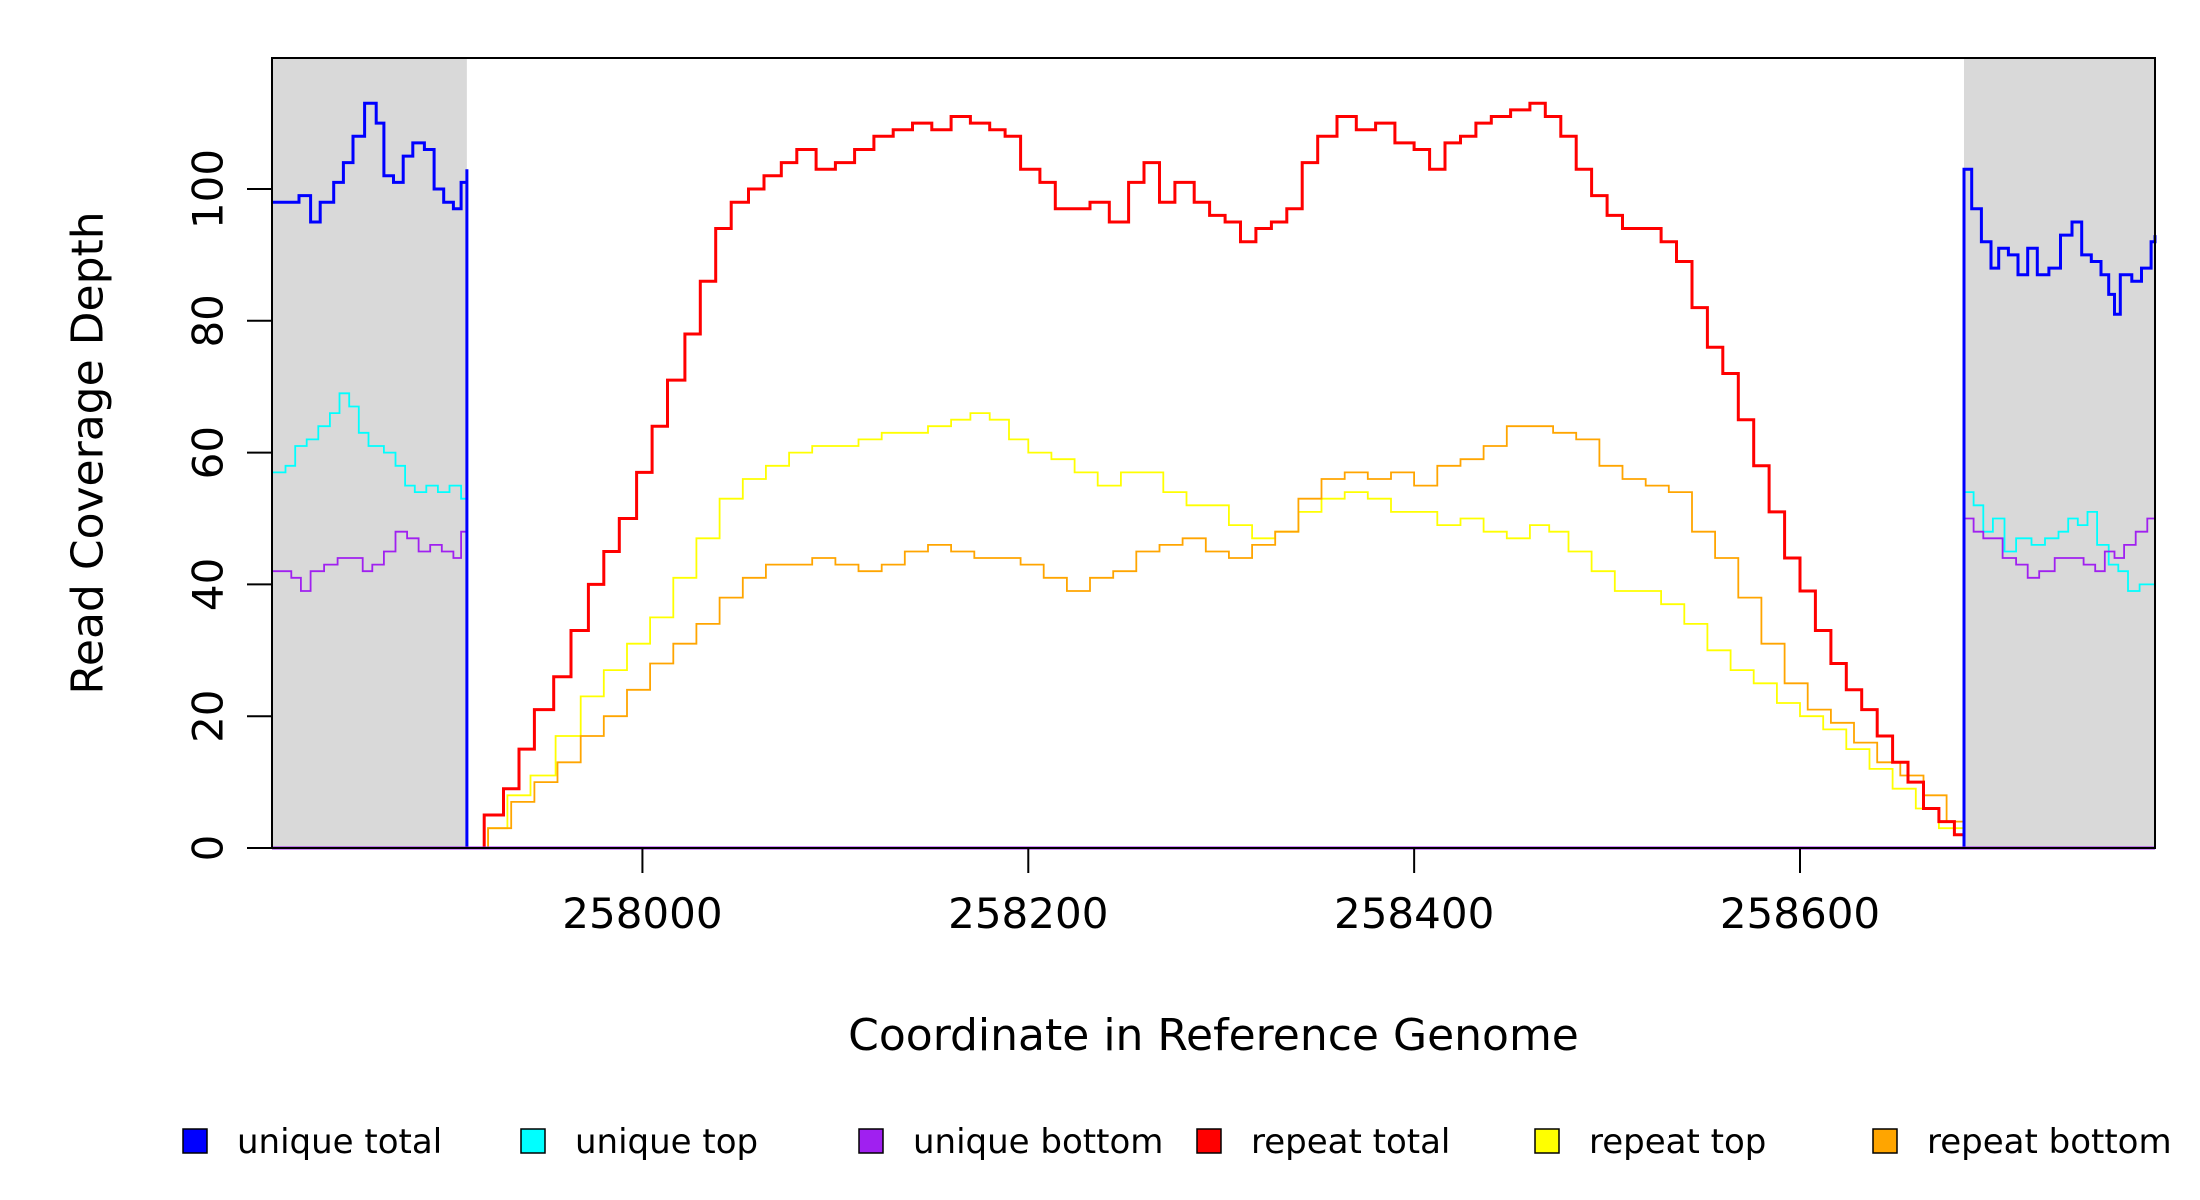 This screenshot has width=2200, height=1200. What do you see at coordinates (1028, 913) in the screenshot?
I see `x-tick-label: 258200` at bounding box center [1028, 913].